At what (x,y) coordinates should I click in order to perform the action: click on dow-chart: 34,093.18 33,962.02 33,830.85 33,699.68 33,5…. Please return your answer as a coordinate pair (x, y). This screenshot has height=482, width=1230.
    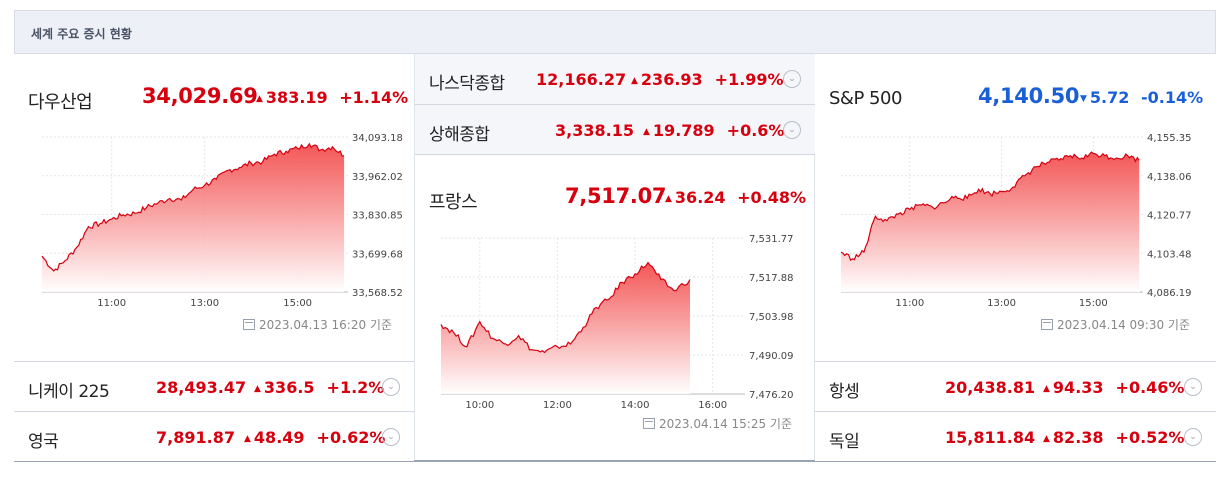
    Looking at the image, I should click on (222, 221).